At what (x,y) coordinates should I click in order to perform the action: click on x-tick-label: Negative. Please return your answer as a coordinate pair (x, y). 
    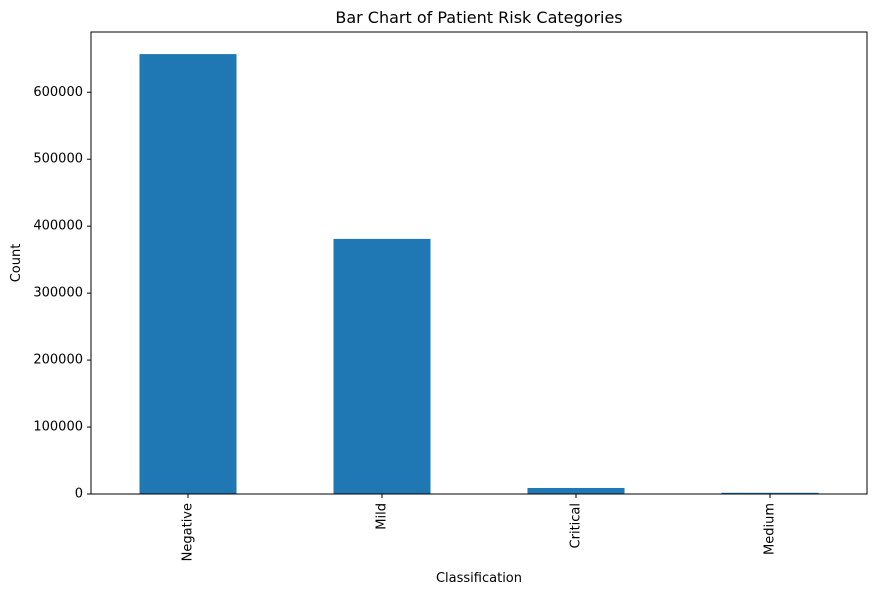
    Looking at the image, I should click on (188, 532).